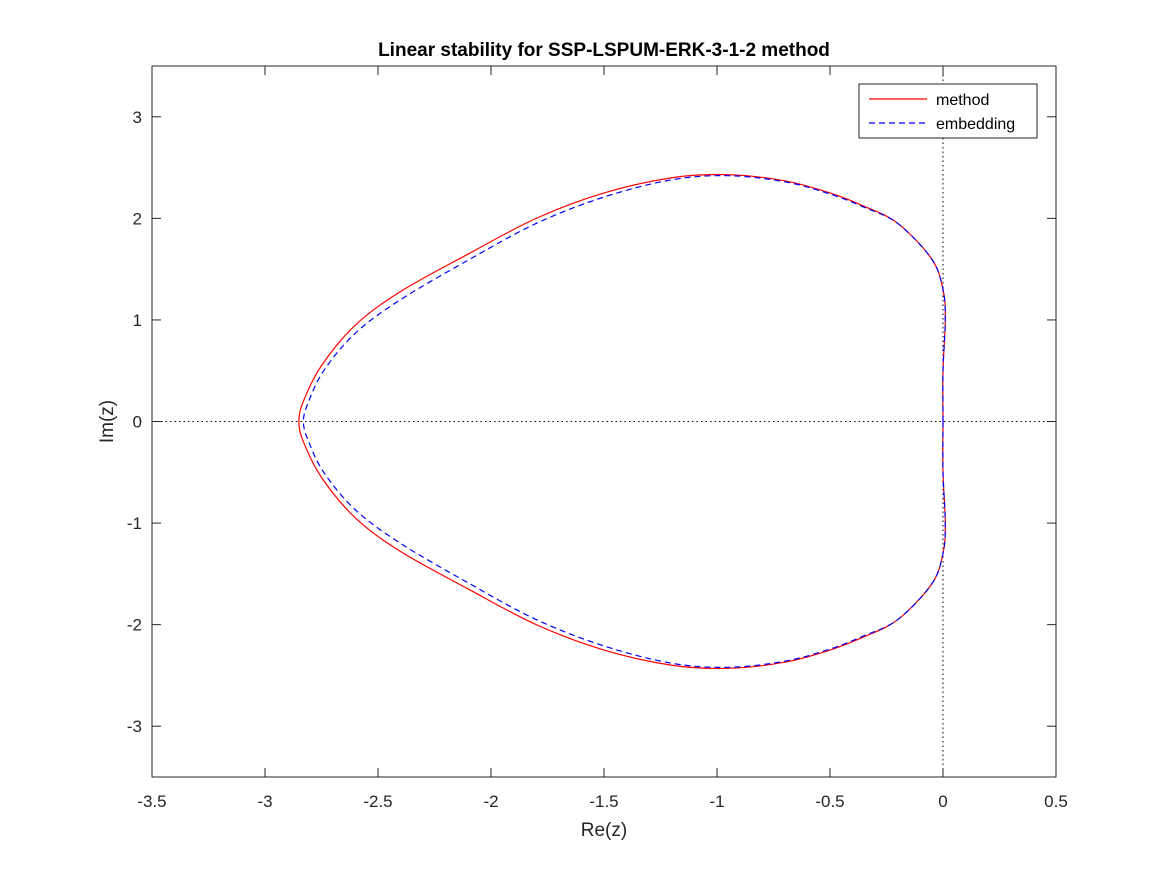 This screenshot has height=880, width=1167. I want to click on y-axis-label: Im(z), so click(107, 421).